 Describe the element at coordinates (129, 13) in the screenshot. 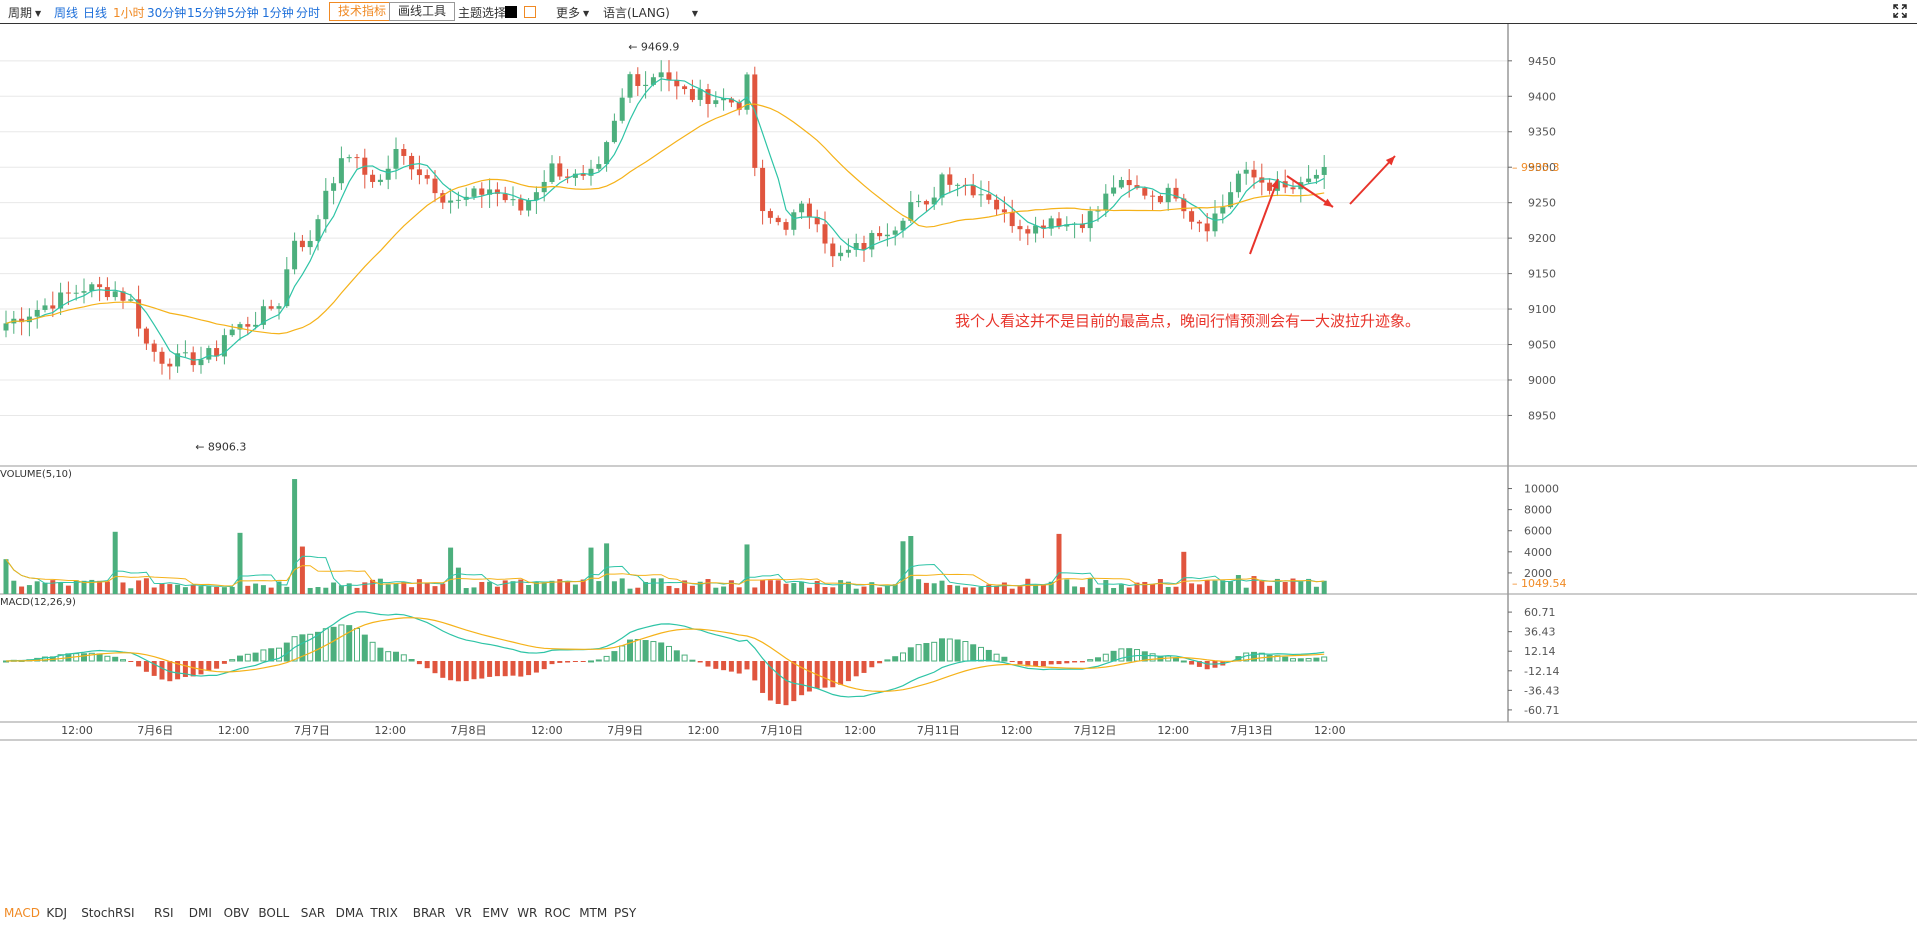

I see `period-1h: 1小时` at that location.